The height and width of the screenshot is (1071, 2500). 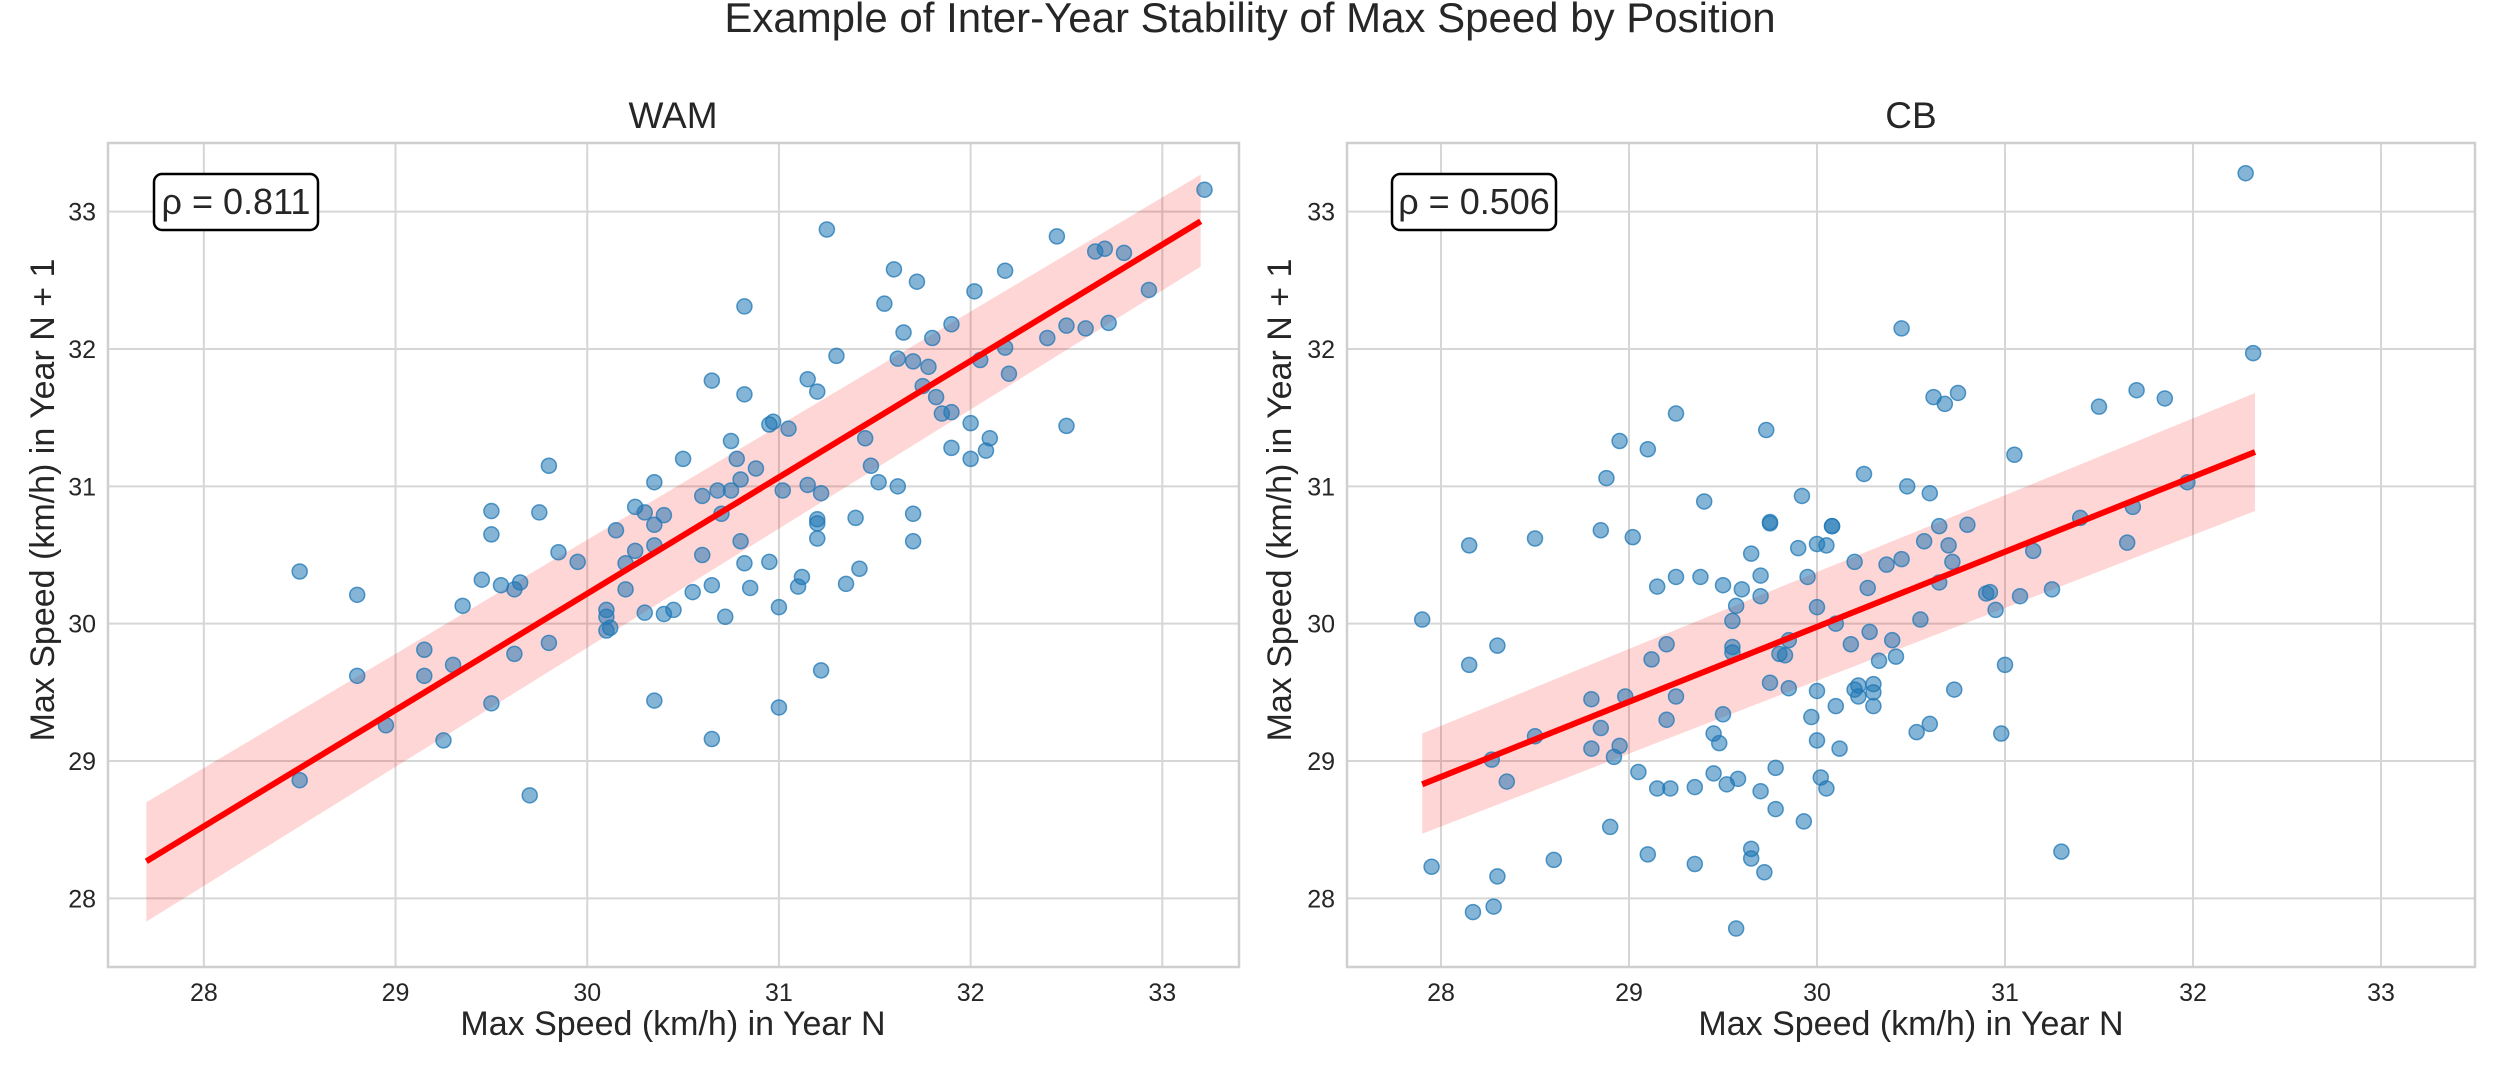 What do you see at coordinates (204, 993) in the screenshot?
I see `wam-x-tick-label-0: 28` at bounding box center [204, 993].